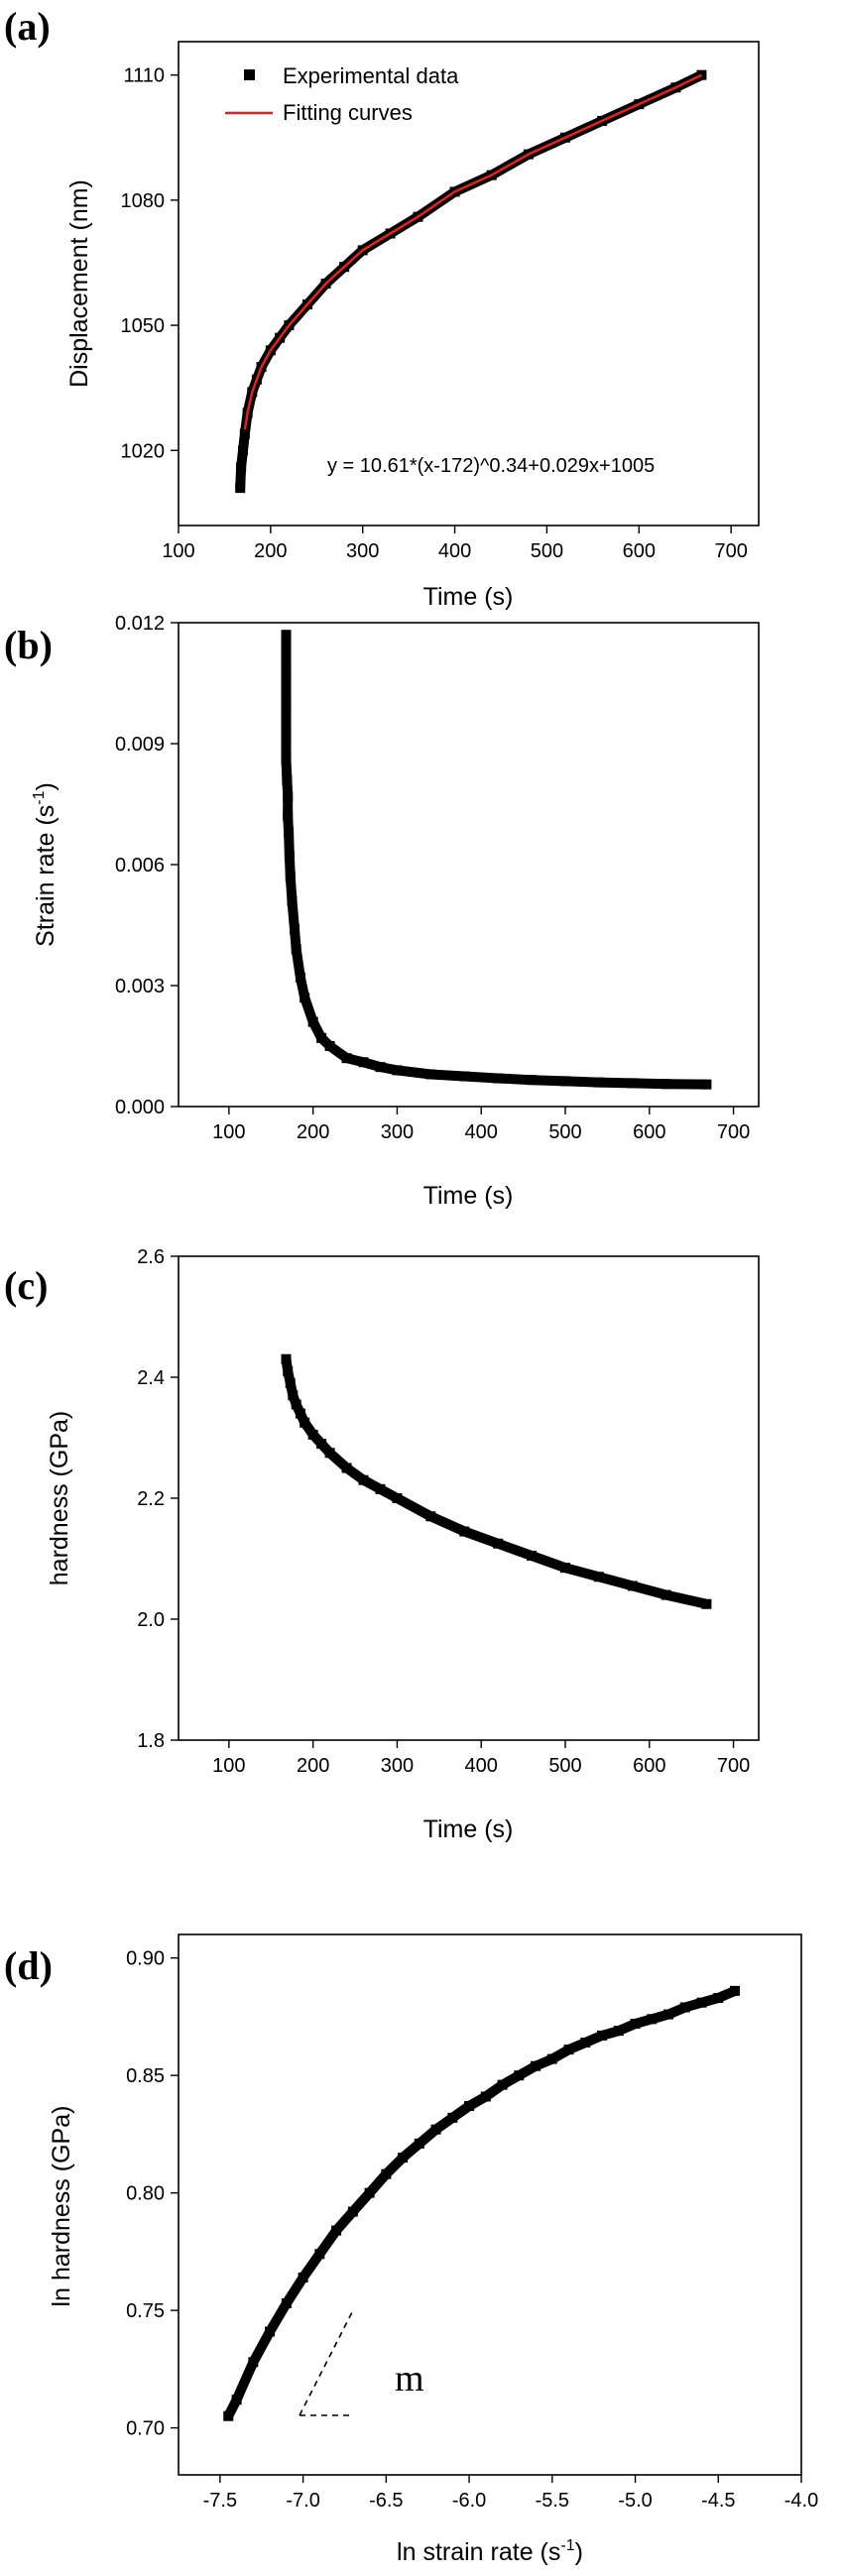 Image resolution: width=841 pixels, height=2576 pixels. What do you see at coordinates (140, 986) in the screenshot?
I see `y-tick-label-b: 0.003` at bounding box center [140, 986].